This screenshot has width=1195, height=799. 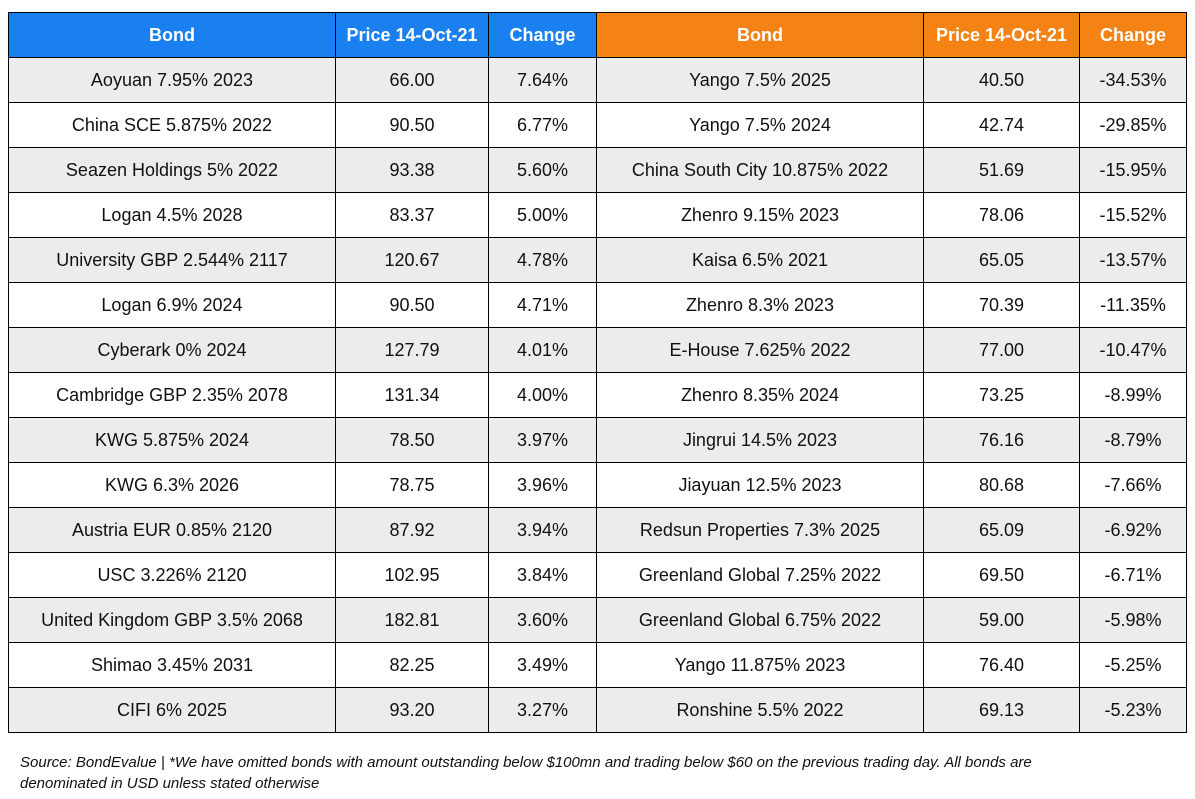 What do you see at coordinates (1133, 395) in the screenshot?
I see `loser-change-cell: -8.99%` at bounding box center [1133, 395].